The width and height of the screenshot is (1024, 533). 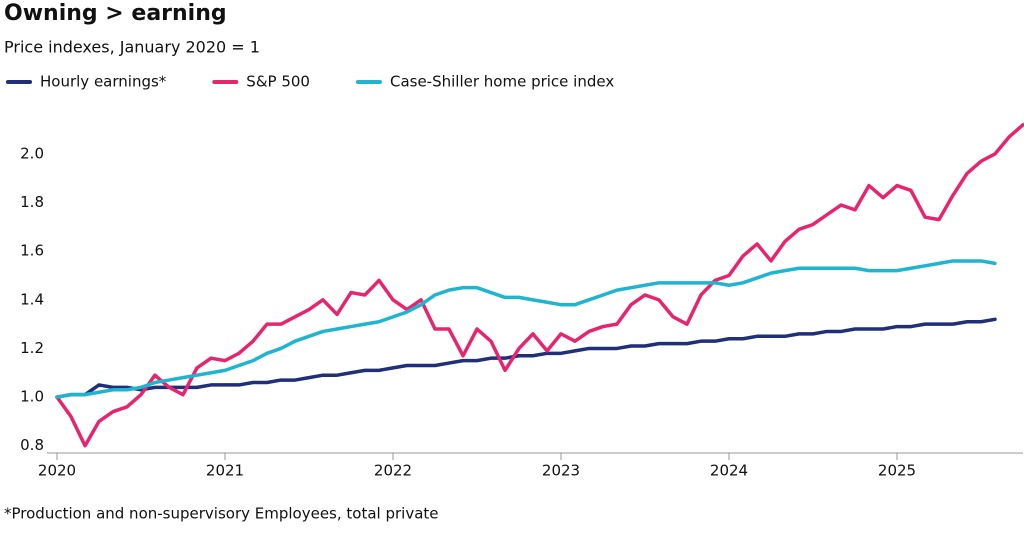 I want to click on y-tick-label: 1.8, so click(x=32, y=202).